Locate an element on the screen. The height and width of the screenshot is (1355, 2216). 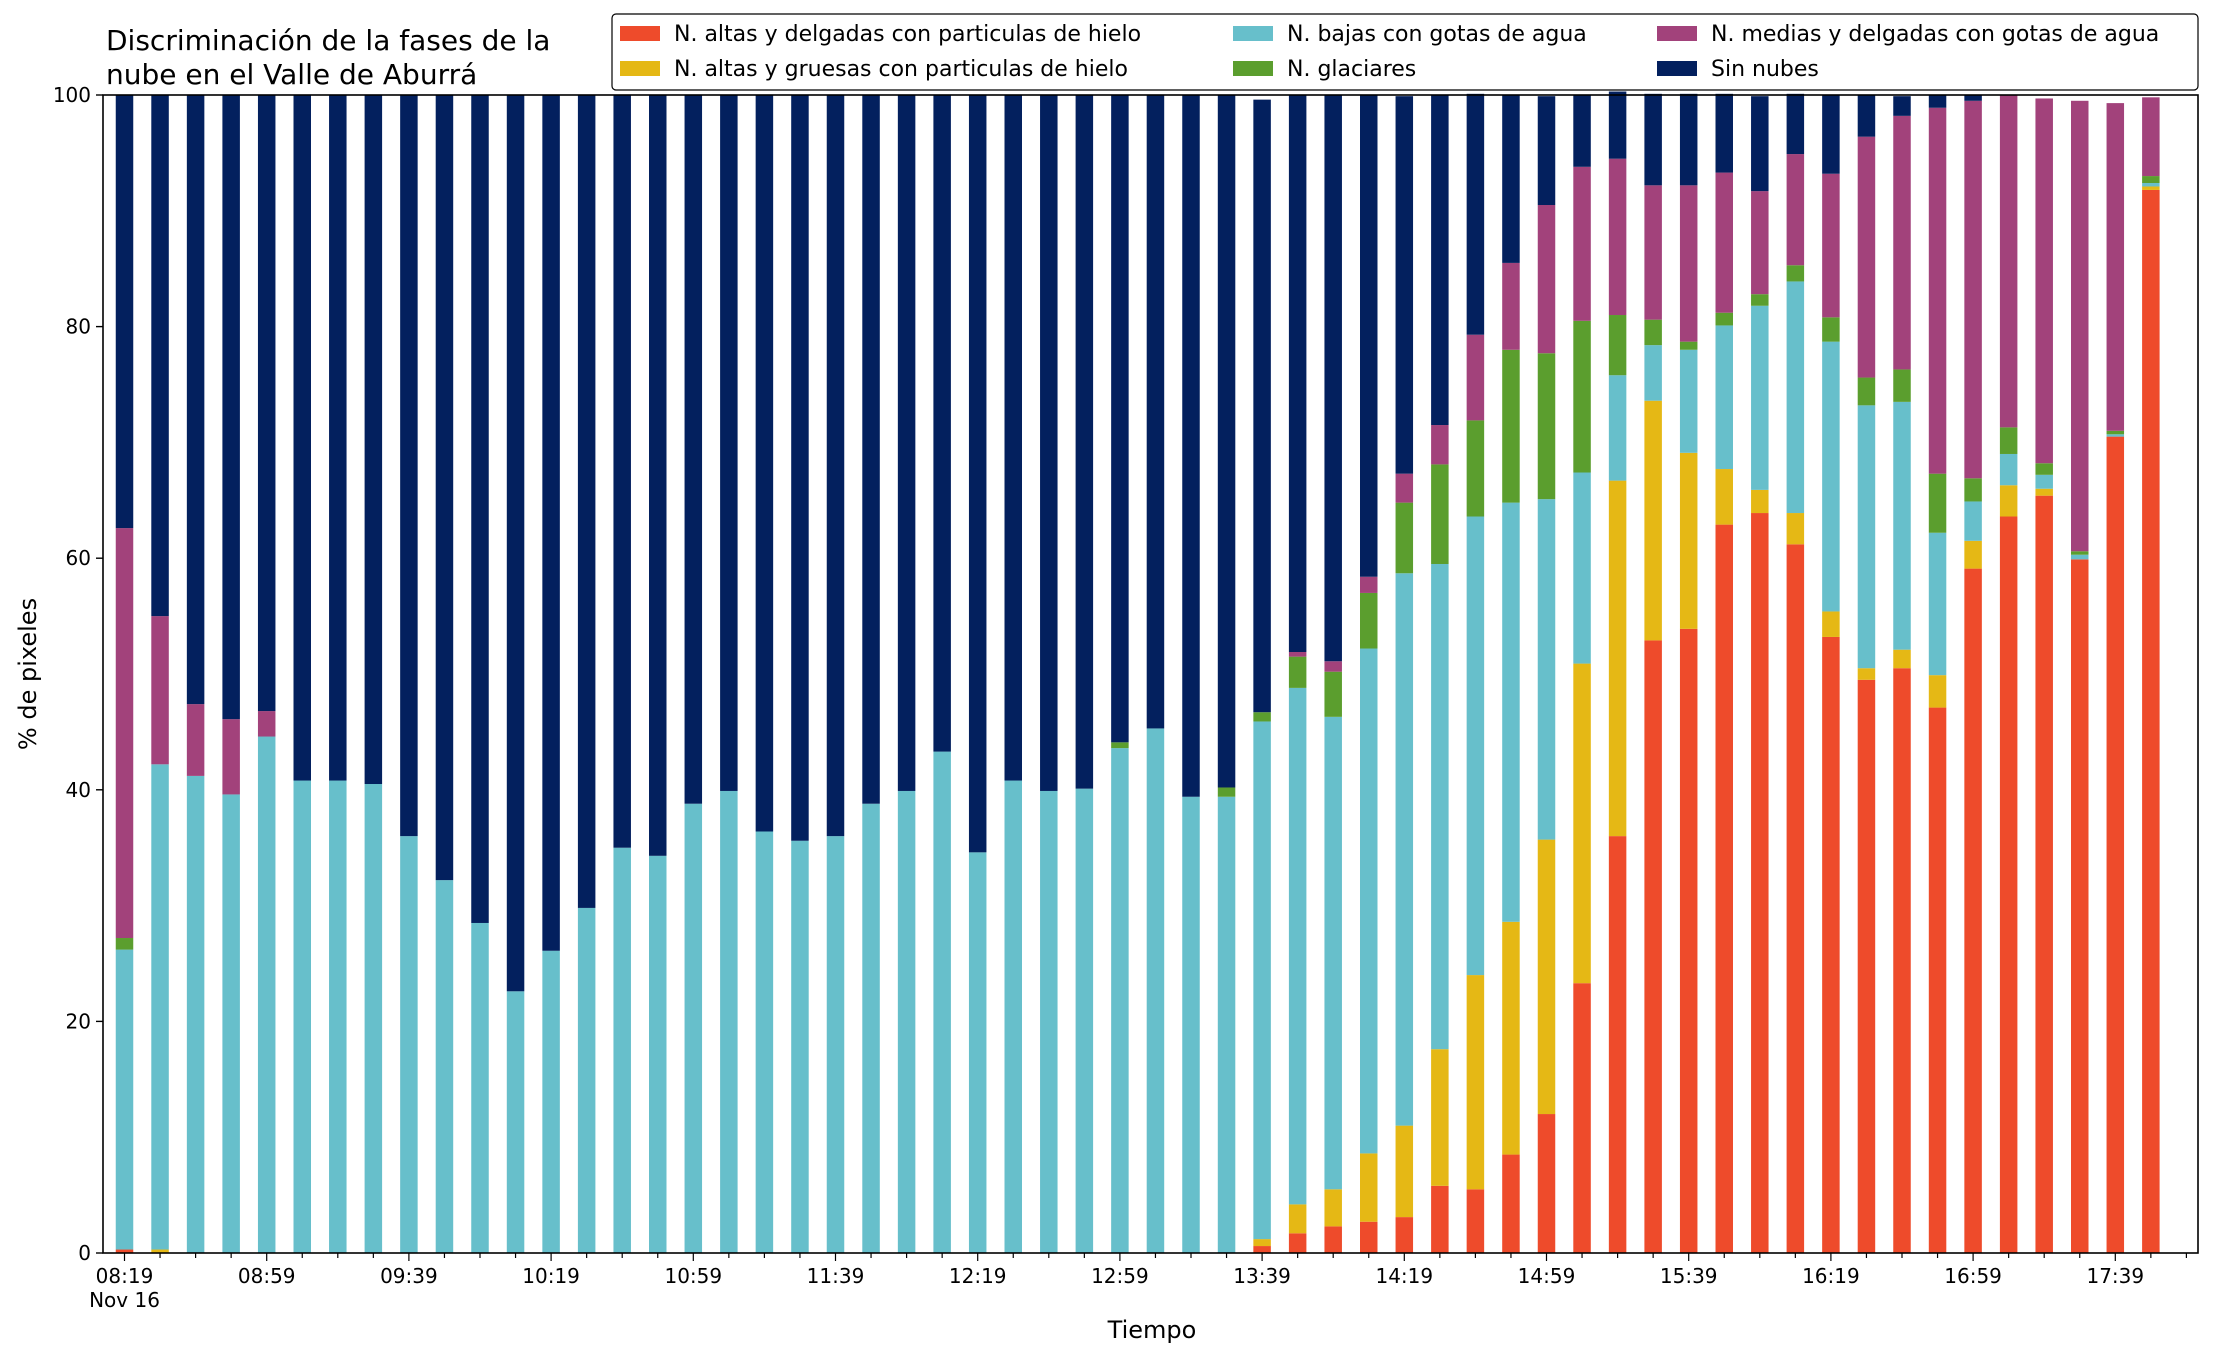
x-tick-label: 14:19 is located at coordinates (1404, 1276).